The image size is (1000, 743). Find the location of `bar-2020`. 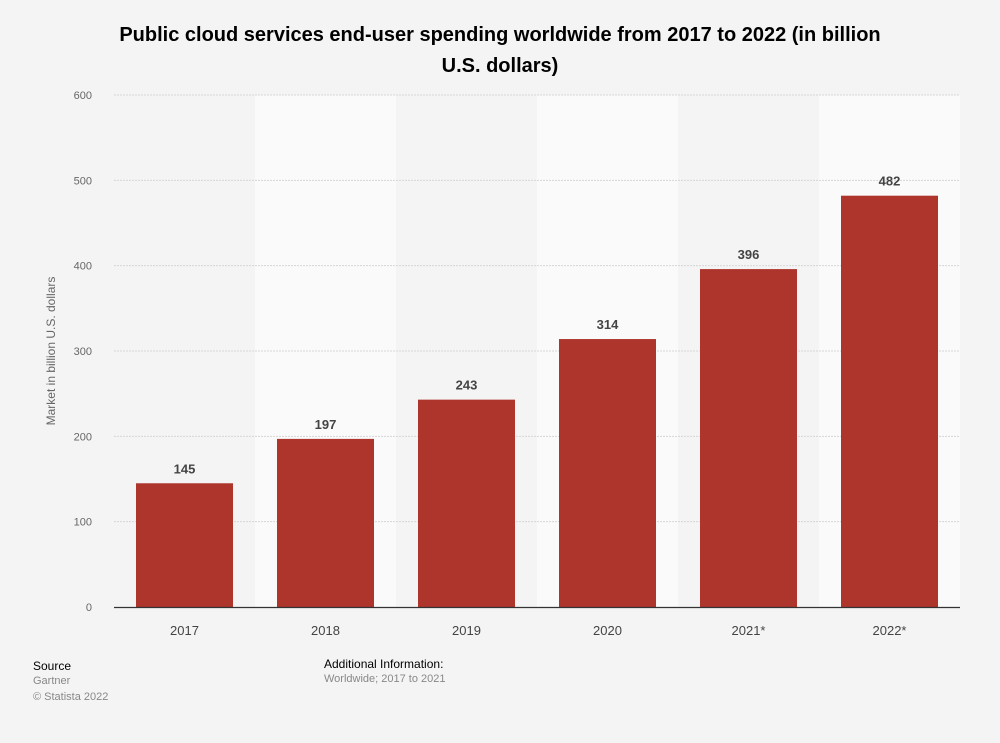

bar-2020 is located at coordinates (607, 473).